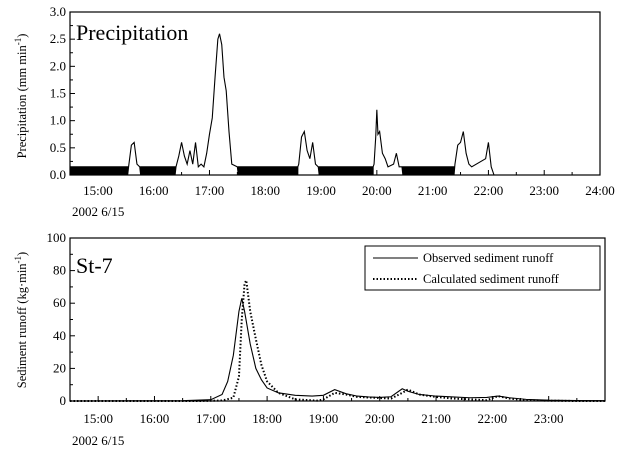  What do you see at coordinates (22, 325) in the screenshot?
I see `sediment-ylabel-main: Sediment runoff (kg·min` at bounding box center [22, 325].